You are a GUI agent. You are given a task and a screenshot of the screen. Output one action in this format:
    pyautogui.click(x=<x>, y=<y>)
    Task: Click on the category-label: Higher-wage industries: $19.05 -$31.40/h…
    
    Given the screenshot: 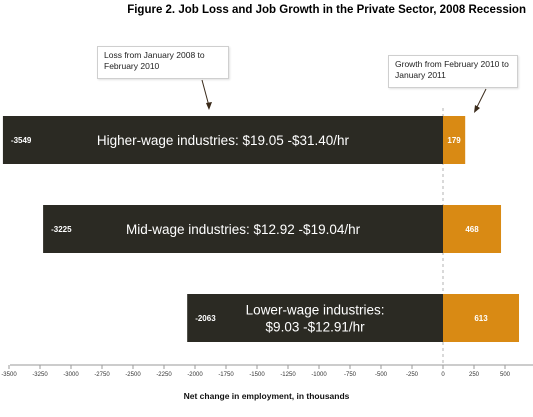 What is the action you would take?
    pyautogui.click(x=223, y=140)
    